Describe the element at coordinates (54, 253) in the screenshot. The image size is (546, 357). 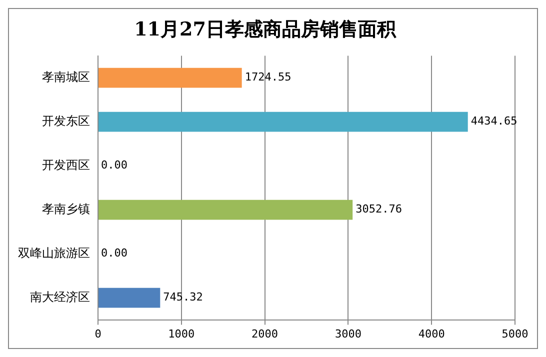
I see `y-tick-label: 双峰山旅游区` at that location.